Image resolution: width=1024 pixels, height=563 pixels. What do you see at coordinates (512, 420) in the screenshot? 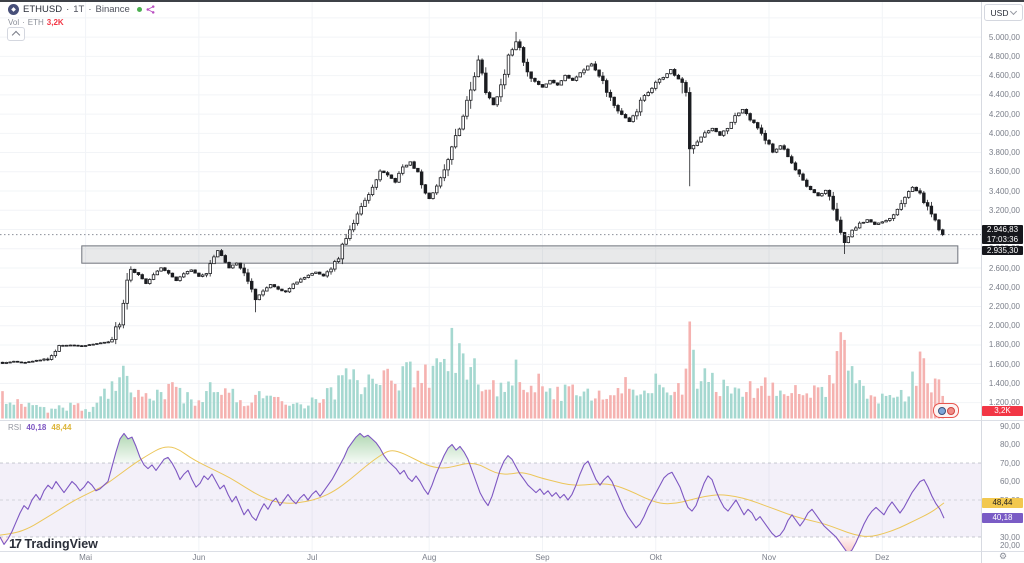
I see `pane-separator` at bounding box center [512, 420].